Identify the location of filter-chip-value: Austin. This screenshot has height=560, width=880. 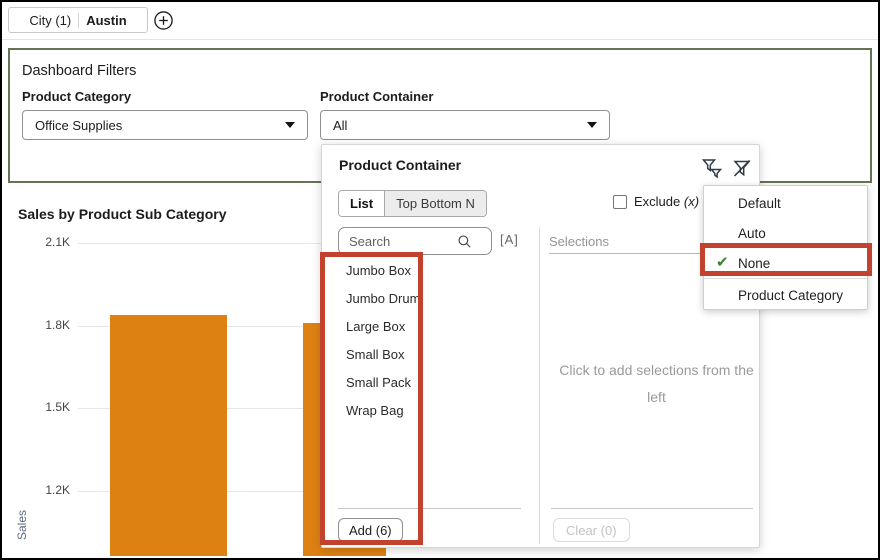
(106, 20).